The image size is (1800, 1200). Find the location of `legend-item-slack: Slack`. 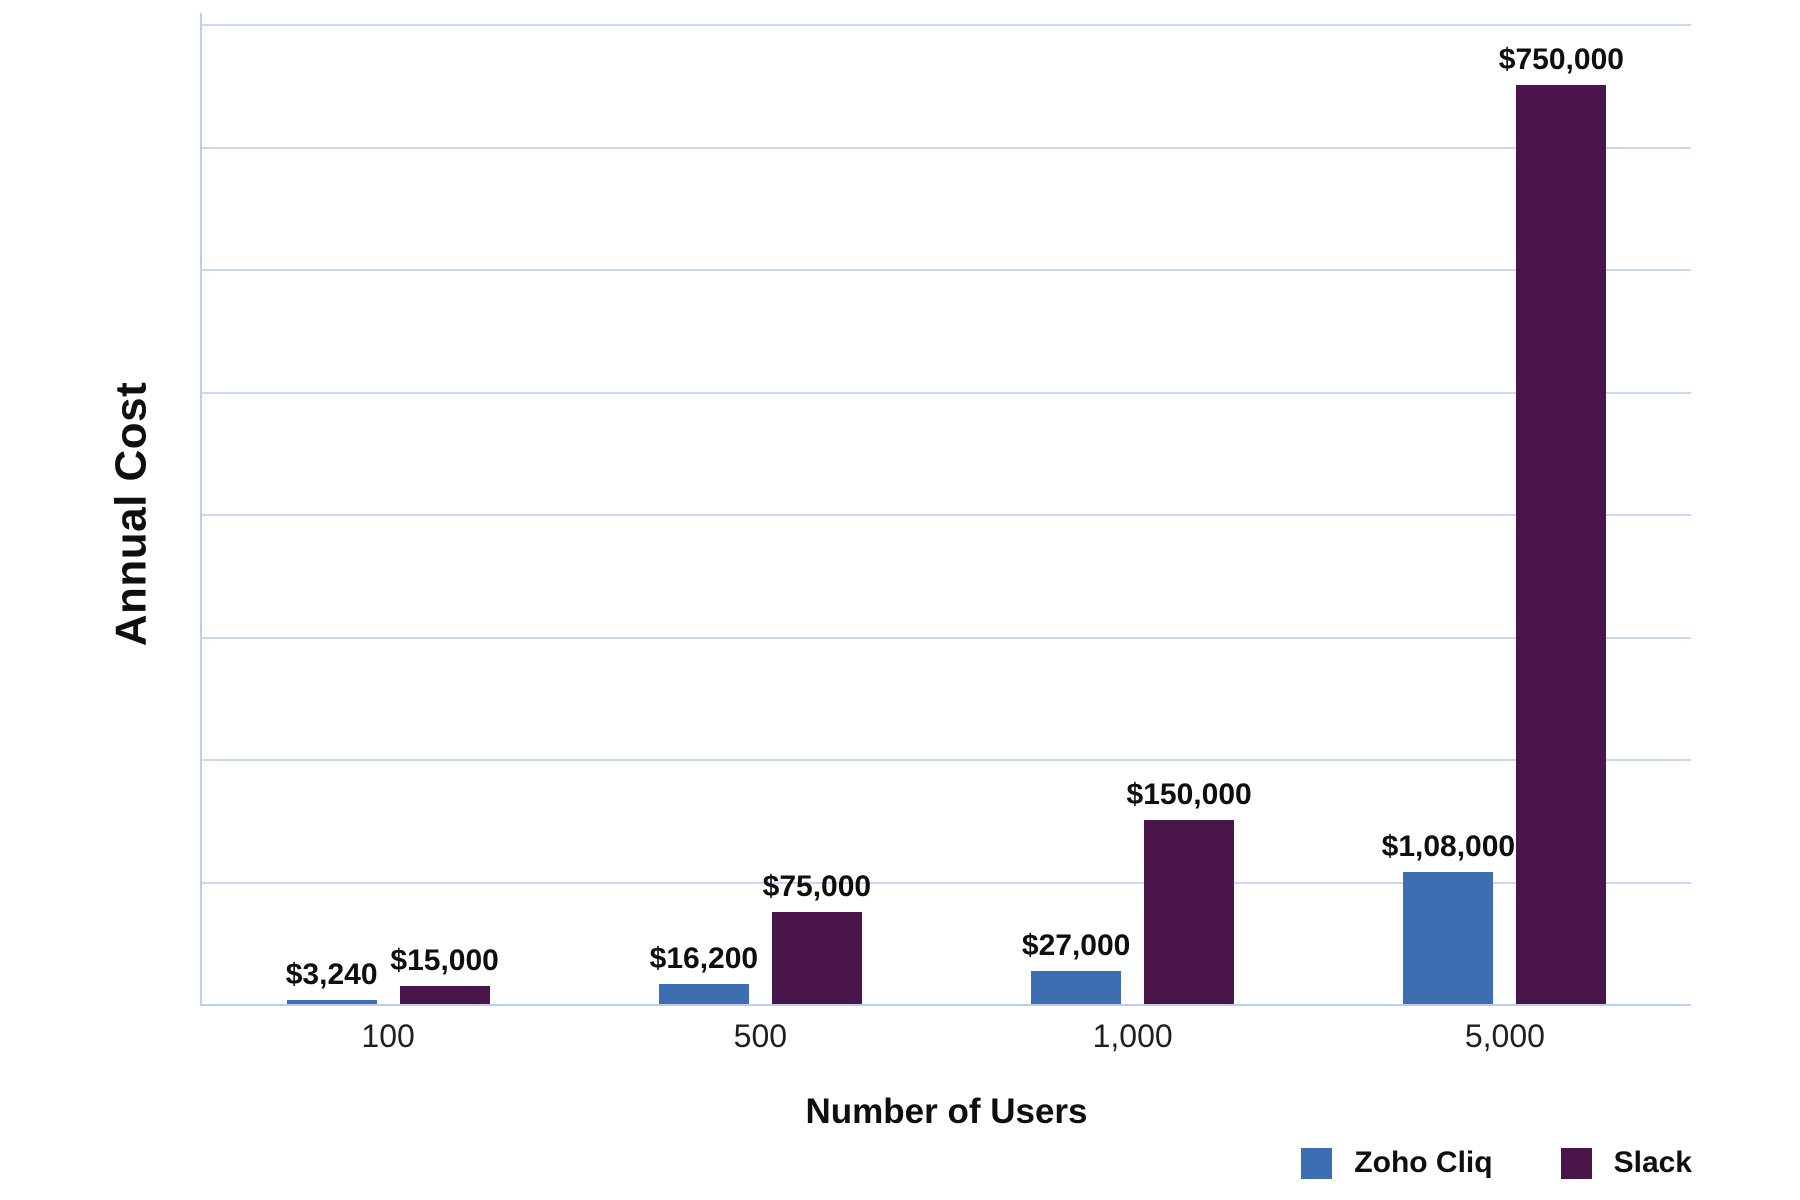

legend-item-slack: Slack is located at coordinates (1626, 1163).